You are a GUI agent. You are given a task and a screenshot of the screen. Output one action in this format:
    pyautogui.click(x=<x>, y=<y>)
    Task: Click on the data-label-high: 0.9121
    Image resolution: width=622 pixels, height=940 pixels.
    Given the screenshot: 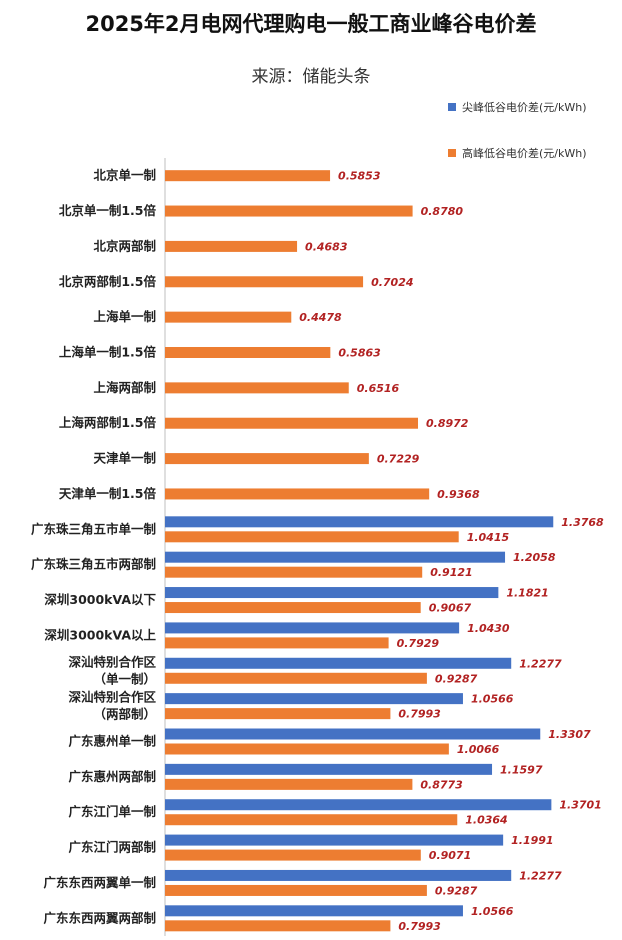 What is the action you would take?
    pyautogui.click(x=451, y=572)
    